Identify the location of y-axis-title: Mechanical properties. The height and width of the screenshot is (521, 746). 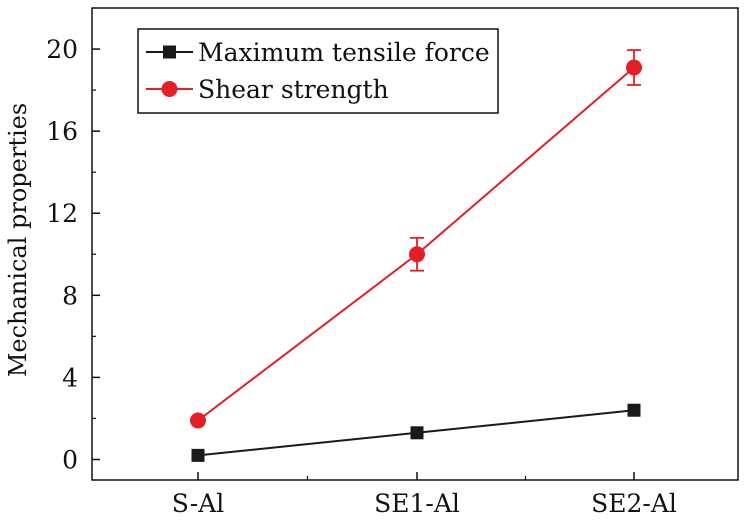
(18, 240).